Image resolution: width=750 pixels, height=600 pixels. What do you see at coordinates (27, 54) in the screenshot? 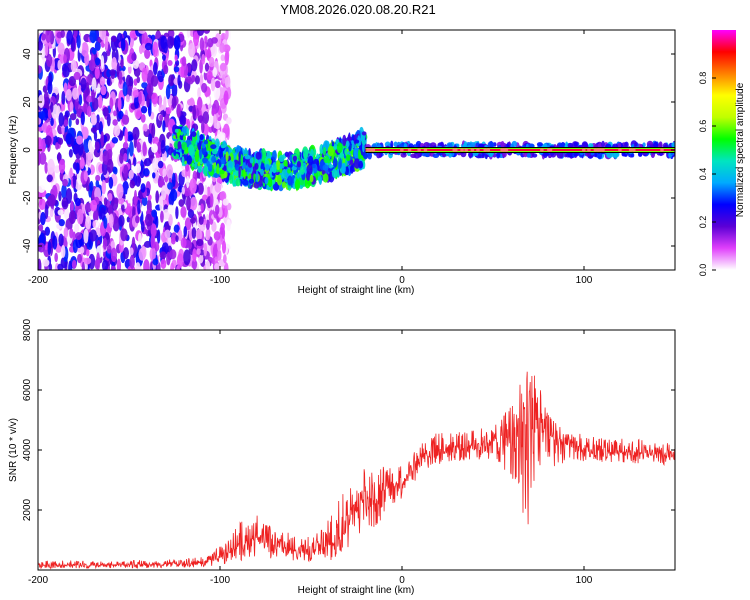
I see `y-tick-label: 40` at bounding box center [27, 54].